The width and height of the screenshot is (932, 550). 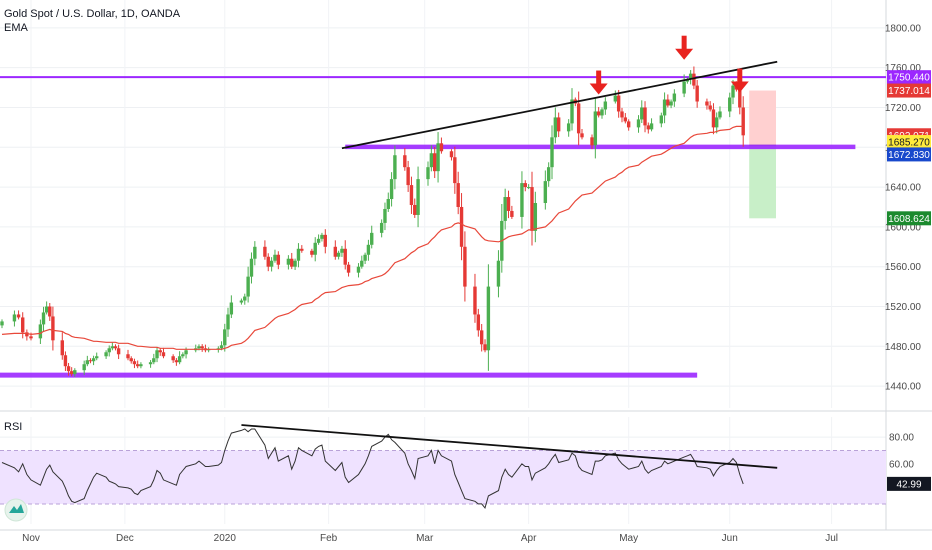 What do you see at coordinates (762, 118) in the screenshot?
I see `stop-loss-zone` at bounding box center [762, 118].